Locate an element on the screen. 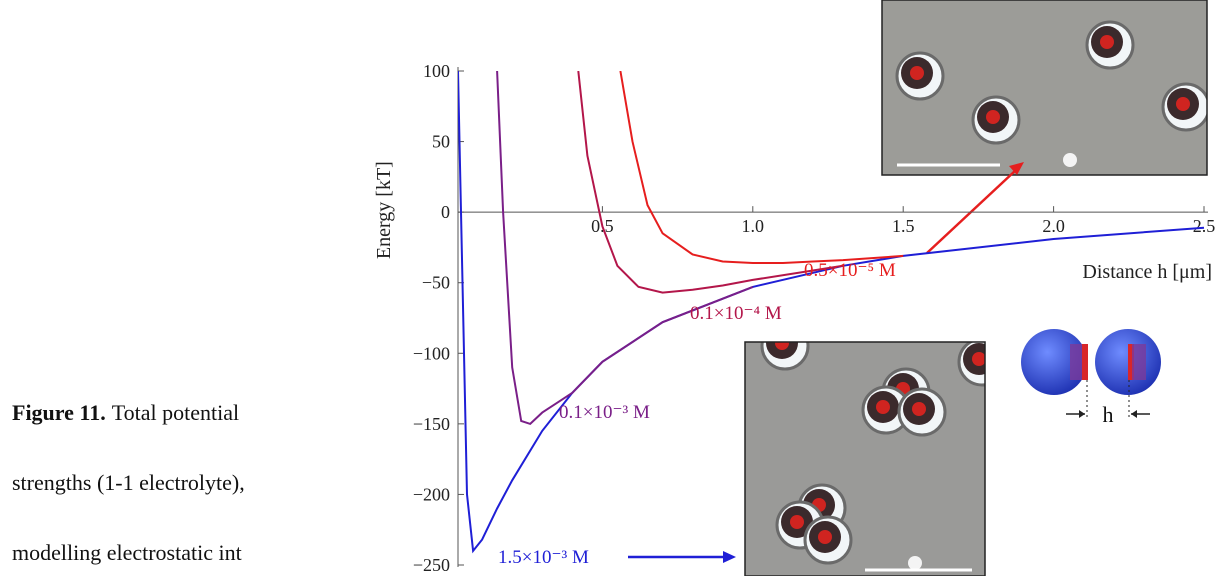  series-label: 0.1×10⁻³ M is located at coordinates (604, 412).